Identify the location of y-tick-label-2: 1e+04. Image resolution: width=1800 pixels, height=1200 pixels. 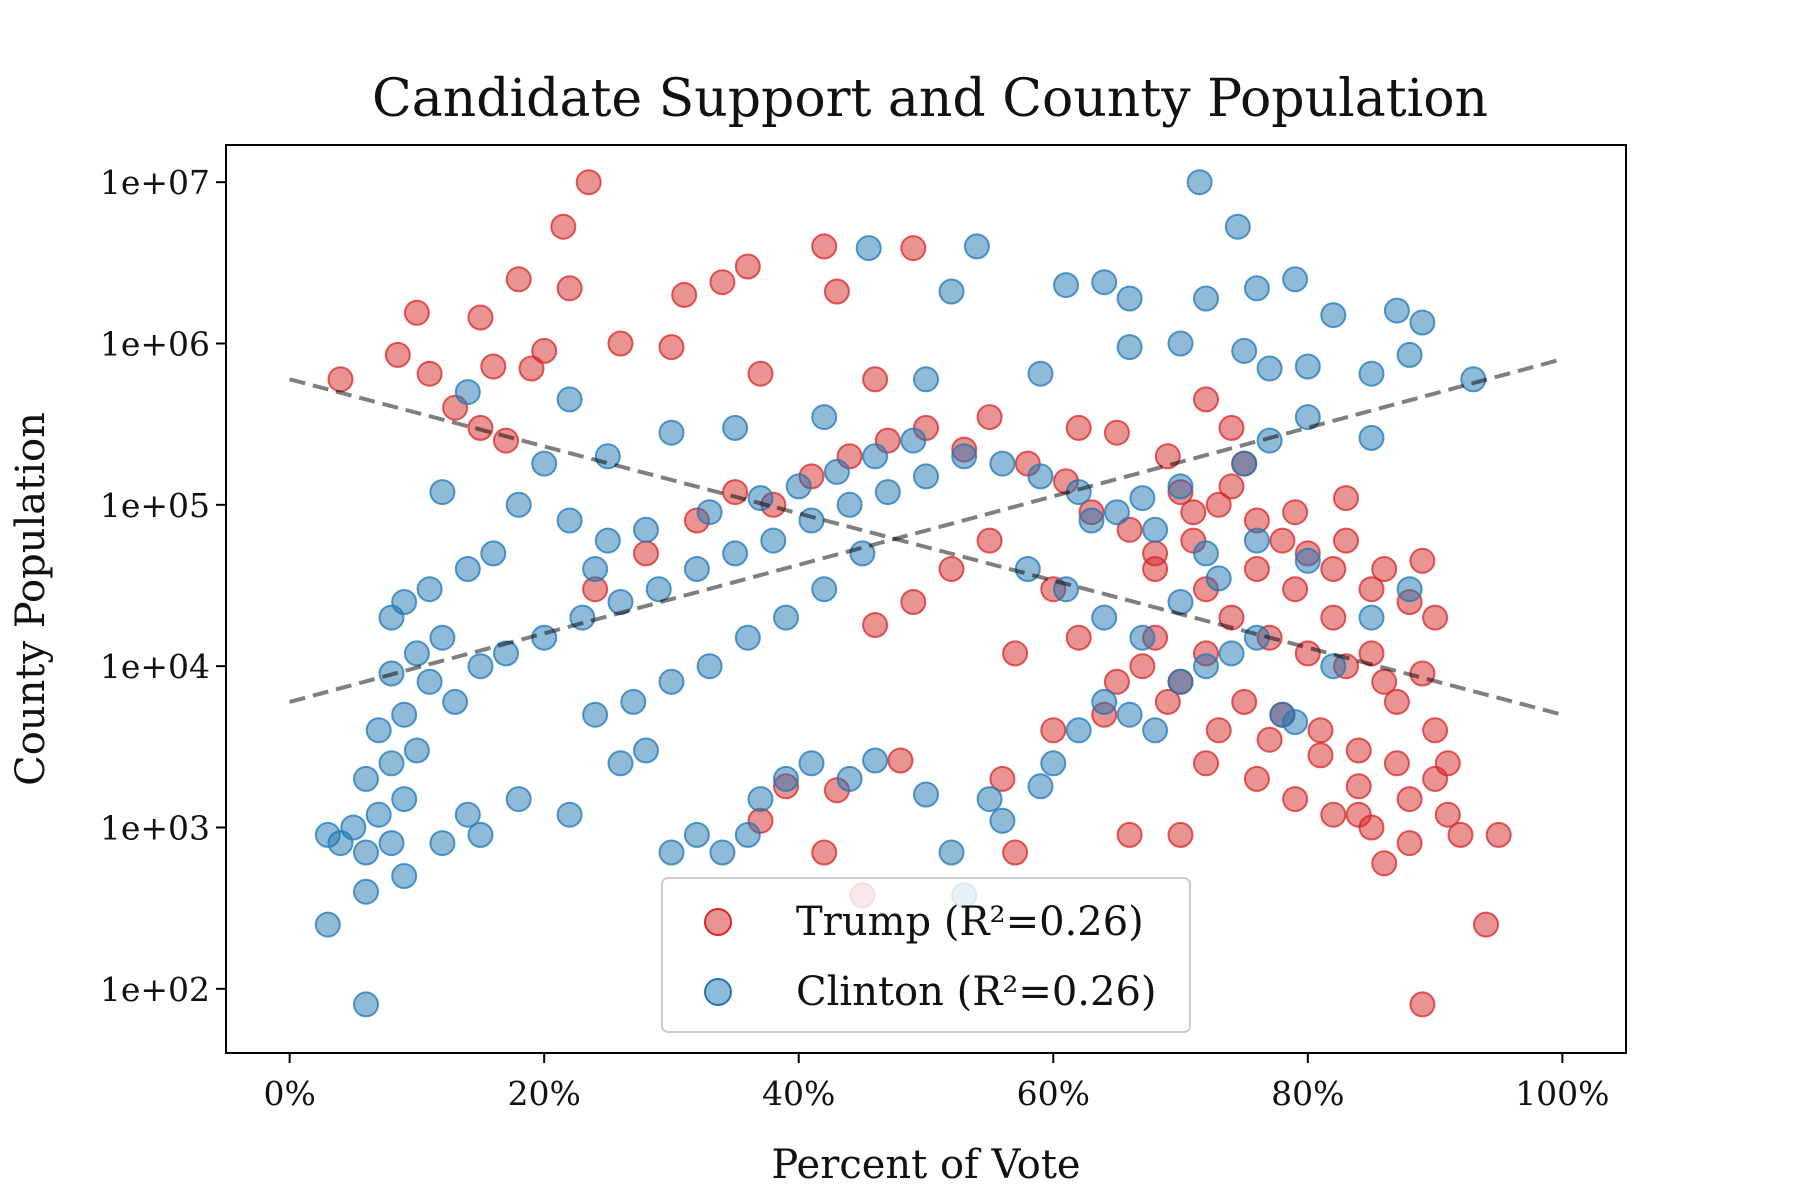
(155, 666).